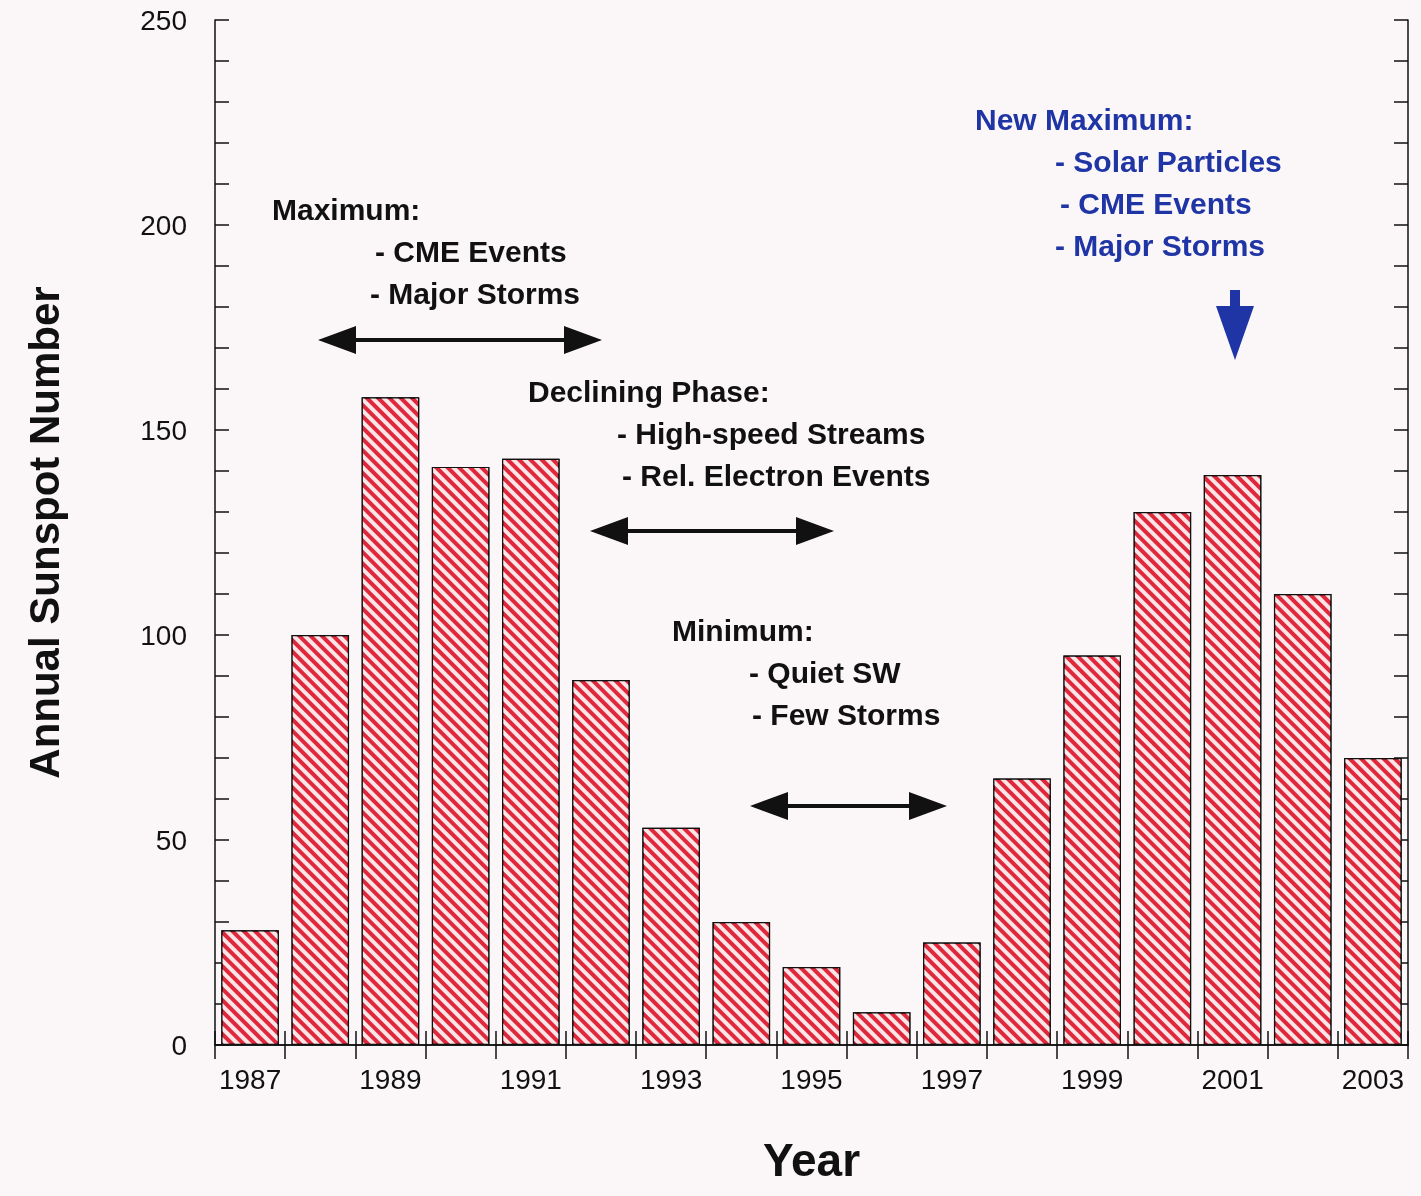 The image size is (1421, 1196). Describe the element at coordinates (163, 225) in the screenshot. I see `y-tick-label: 200` at that location.